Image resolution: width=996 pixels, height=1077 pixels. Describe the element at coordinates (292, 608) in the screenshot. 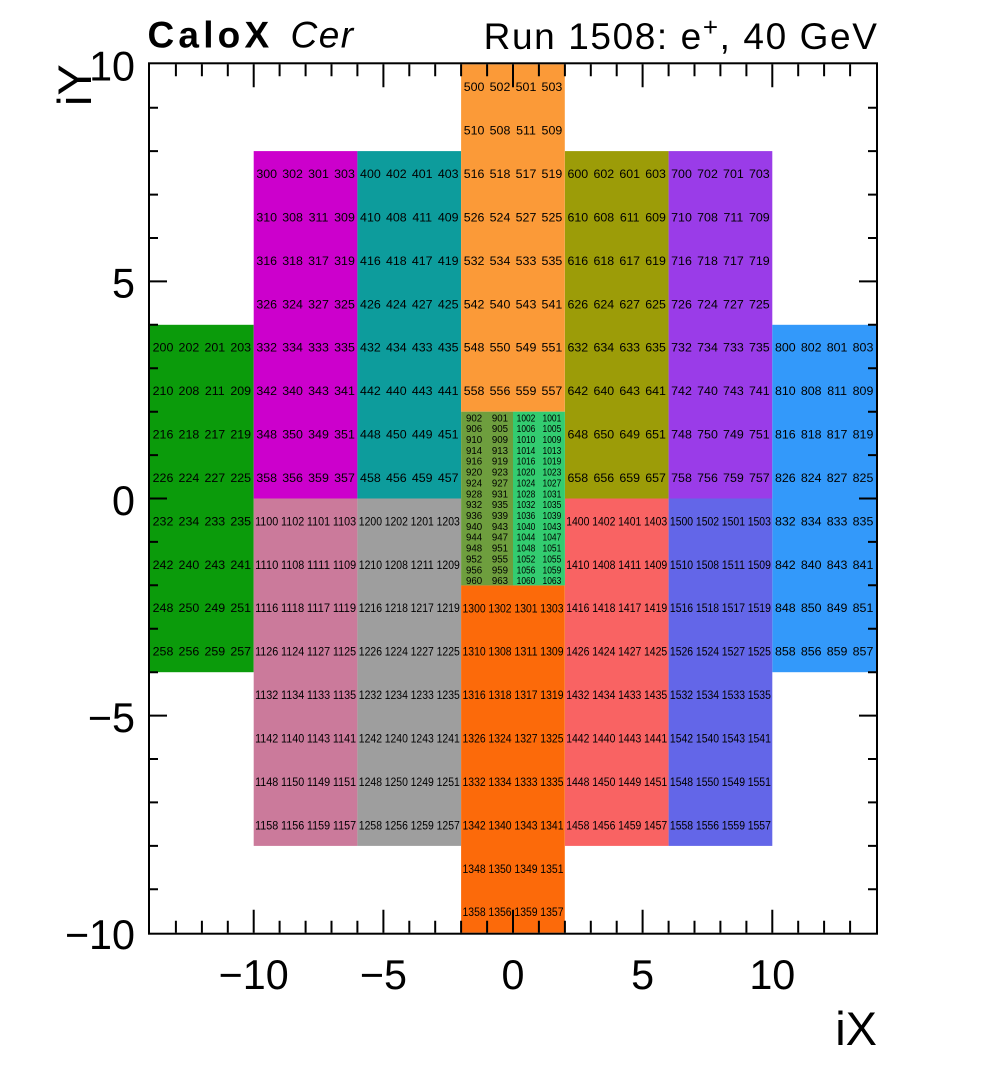

I see `svg-text: 1118` at that location.